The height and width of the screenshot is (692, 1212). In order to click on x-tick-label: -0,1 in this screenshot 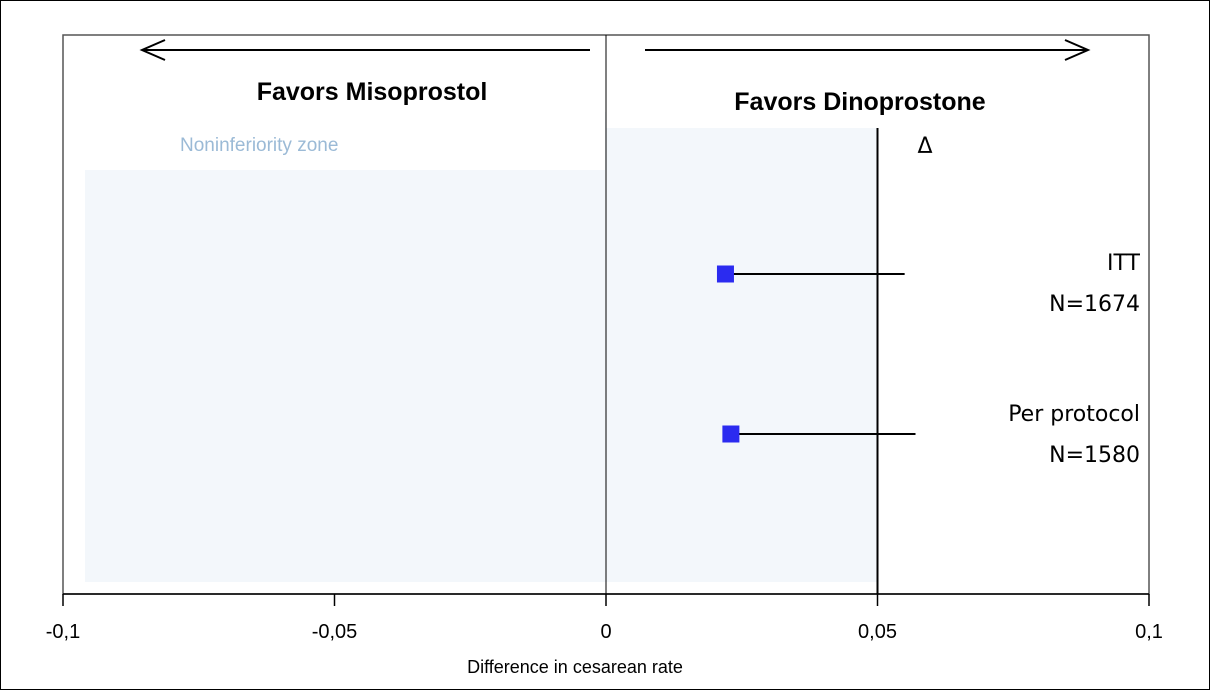, I will do `click(63, 632)`.